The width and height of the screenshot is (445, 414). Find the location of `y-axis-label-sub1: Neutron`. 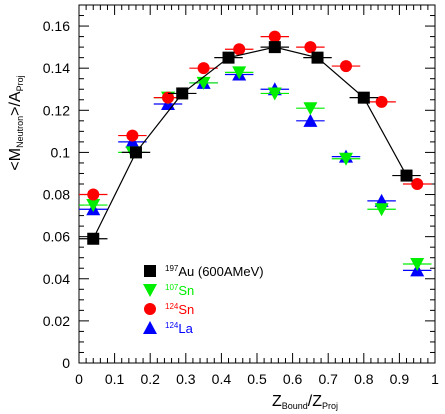

y-axis-label-sub1: Neutron is located at coordinates (20, 132).